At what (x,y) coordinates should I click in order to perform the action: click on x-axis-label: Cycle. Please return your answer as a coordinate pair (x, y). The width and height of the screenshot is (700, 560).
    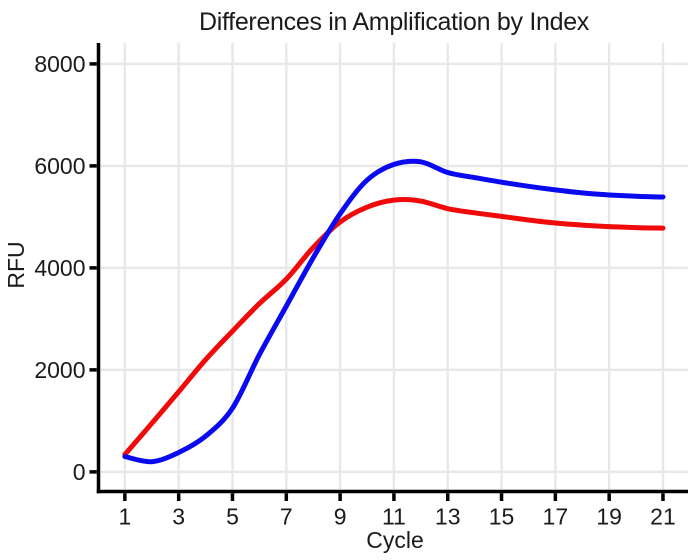
    Looking at the image, I should click on (395, 540).